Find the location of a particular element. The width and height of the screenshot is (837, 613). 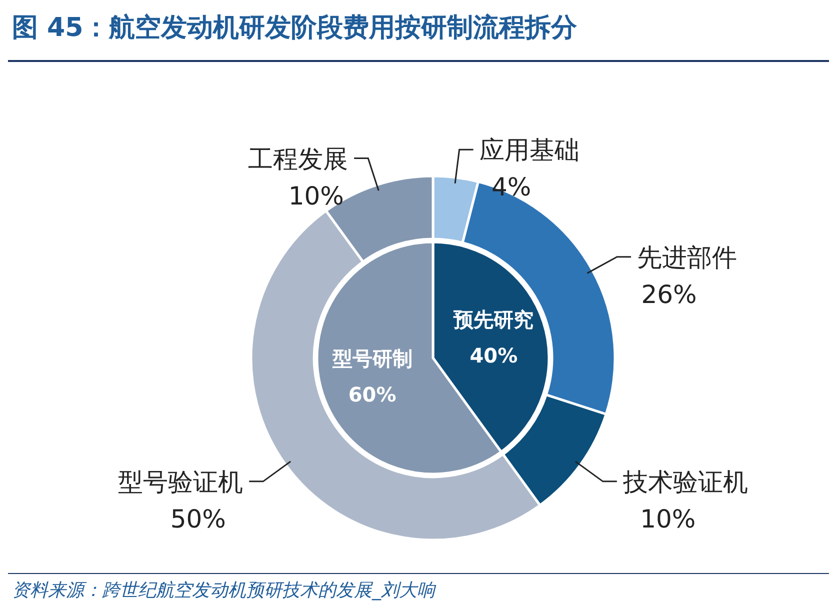

slice-label: 技术验证机 is located at coordinates (685, 481).